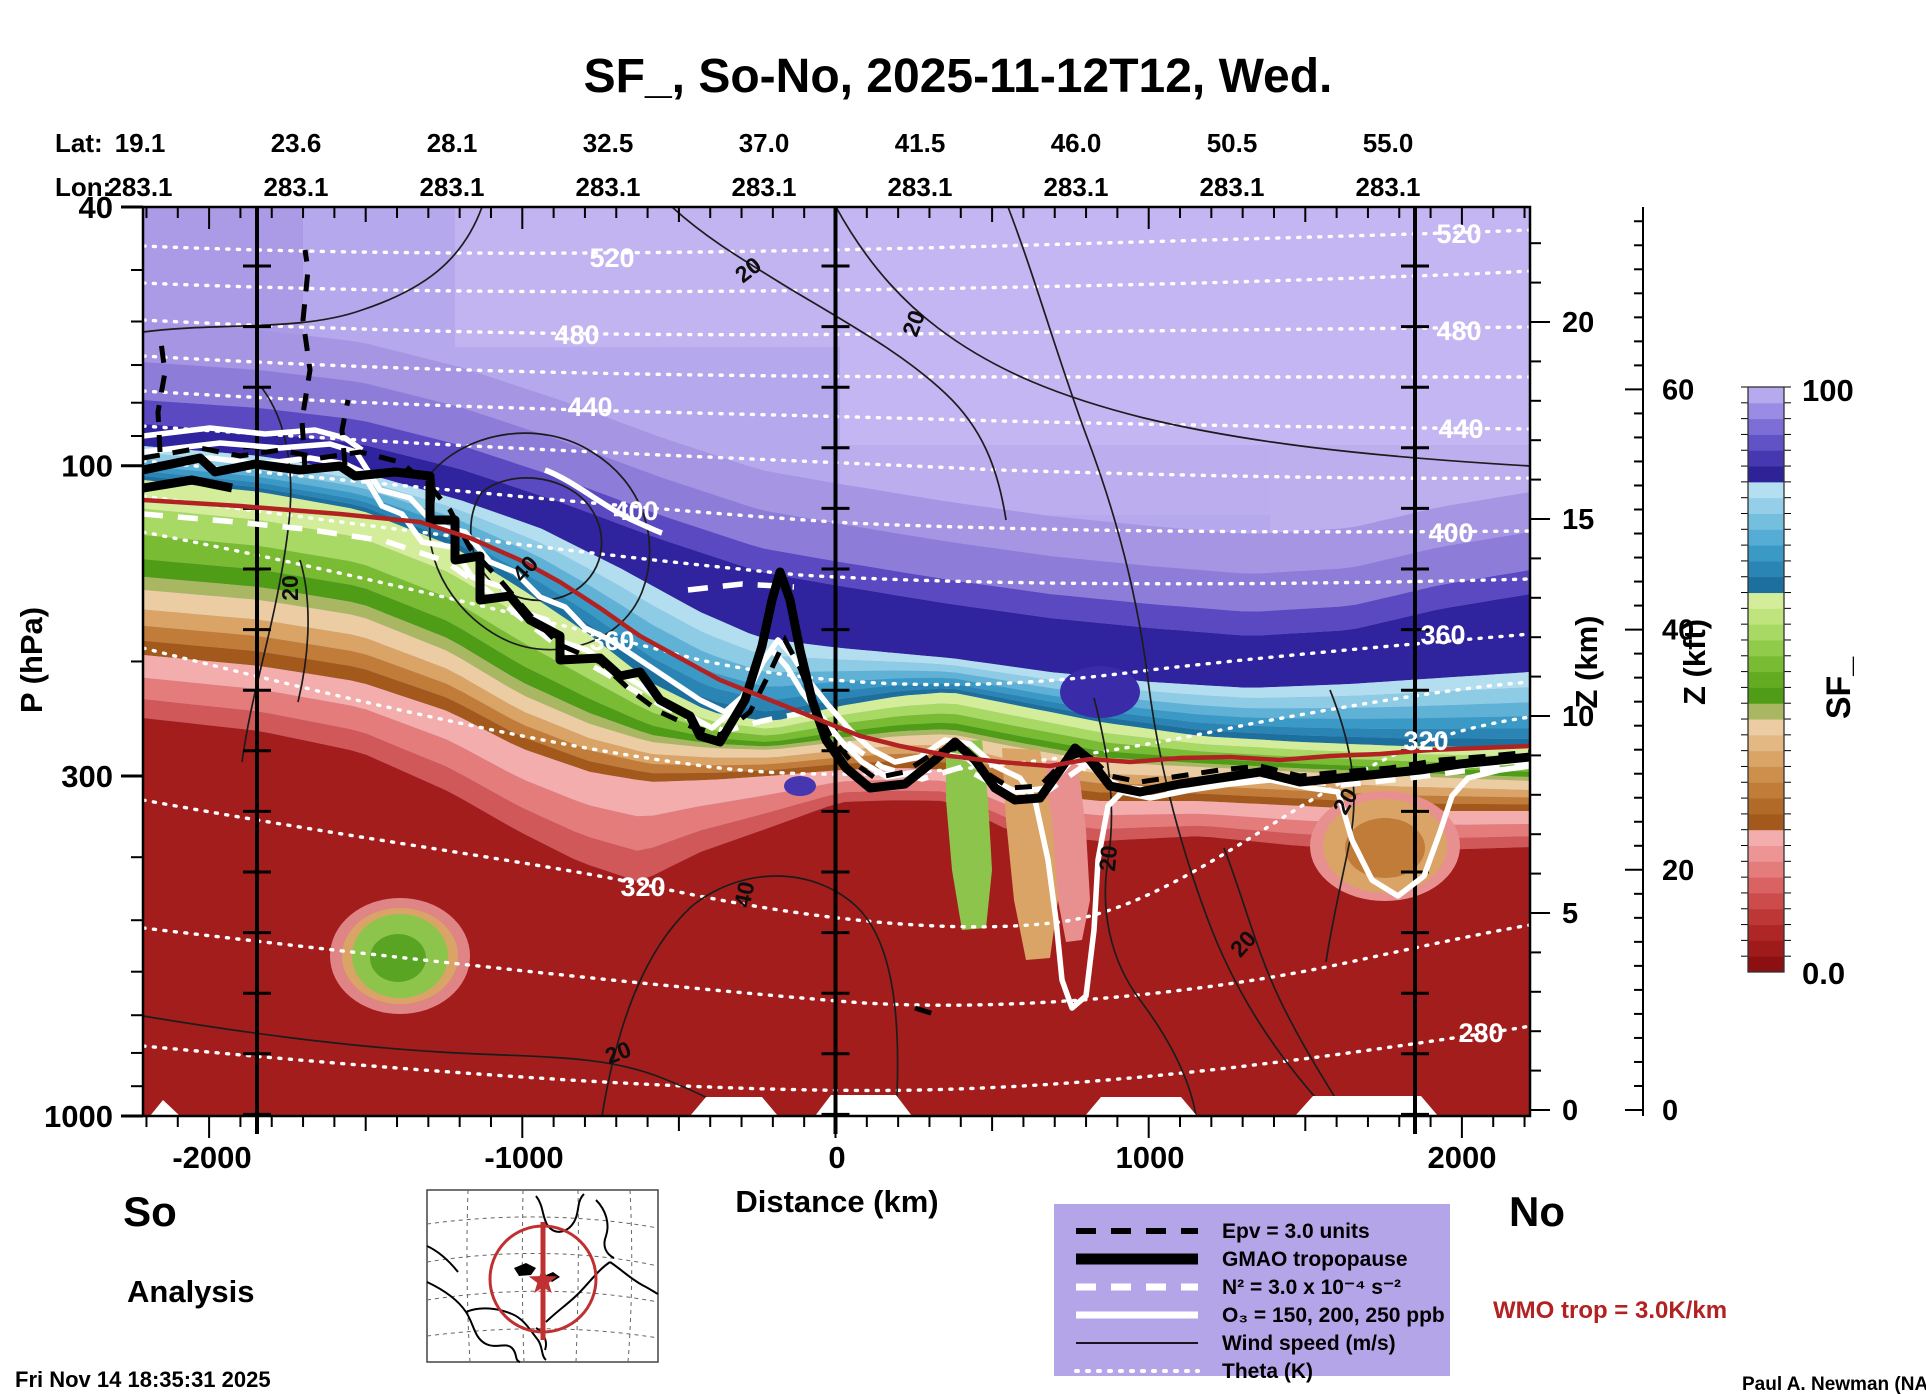  I want to click on theta-380-line, so click(836, 540).